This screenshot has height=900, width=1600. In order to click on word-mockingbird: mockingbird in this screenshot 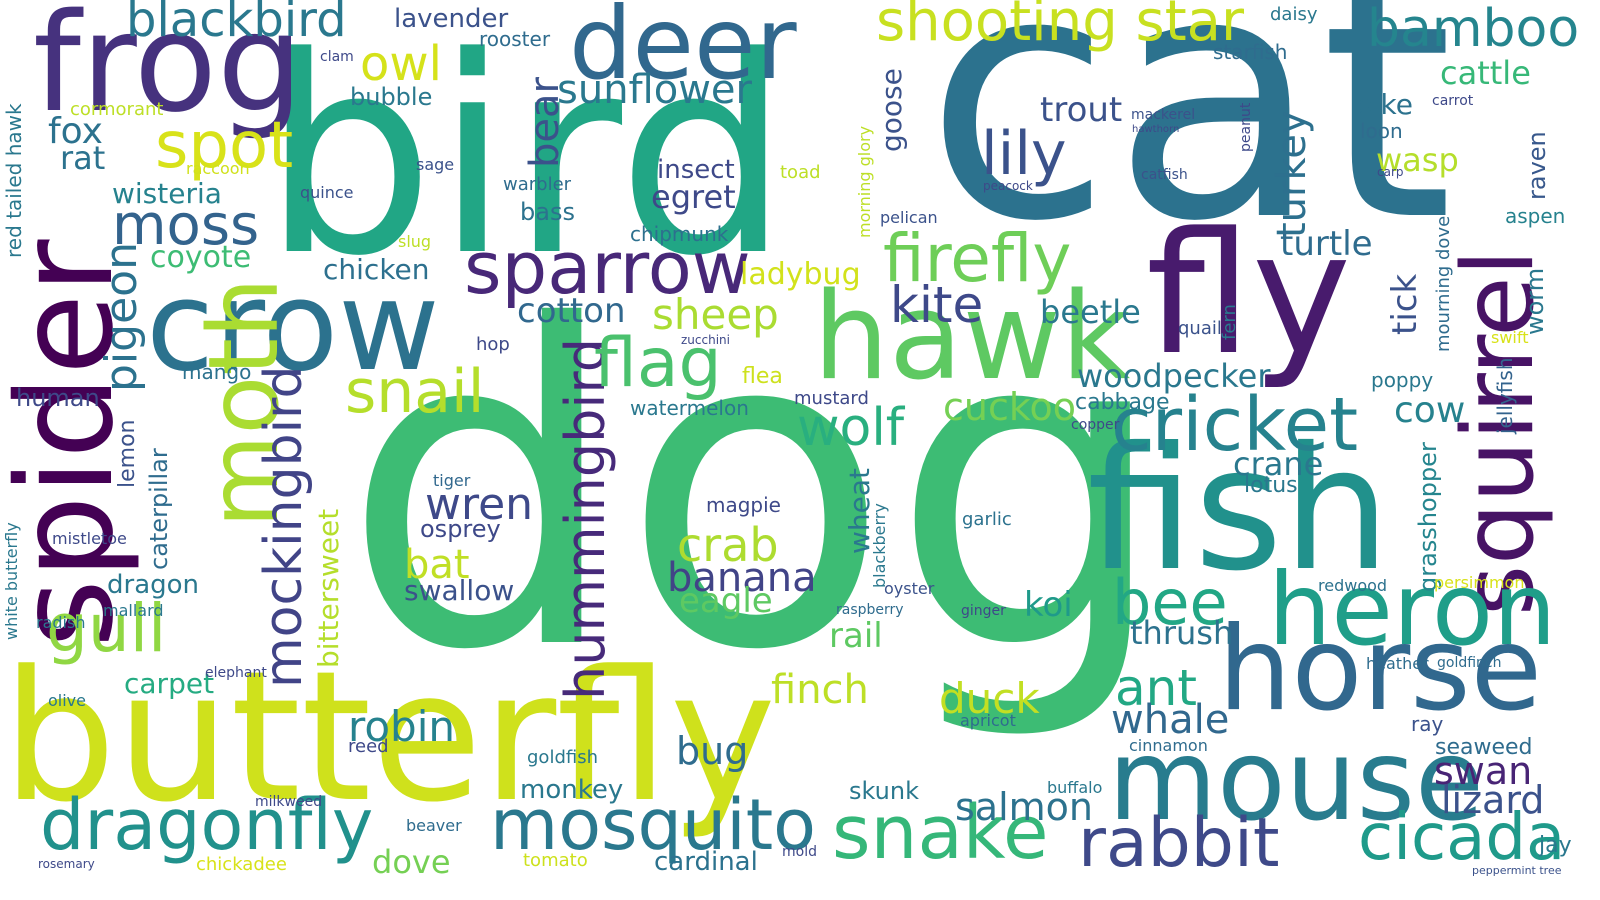, I will do `click(284, 526)`.